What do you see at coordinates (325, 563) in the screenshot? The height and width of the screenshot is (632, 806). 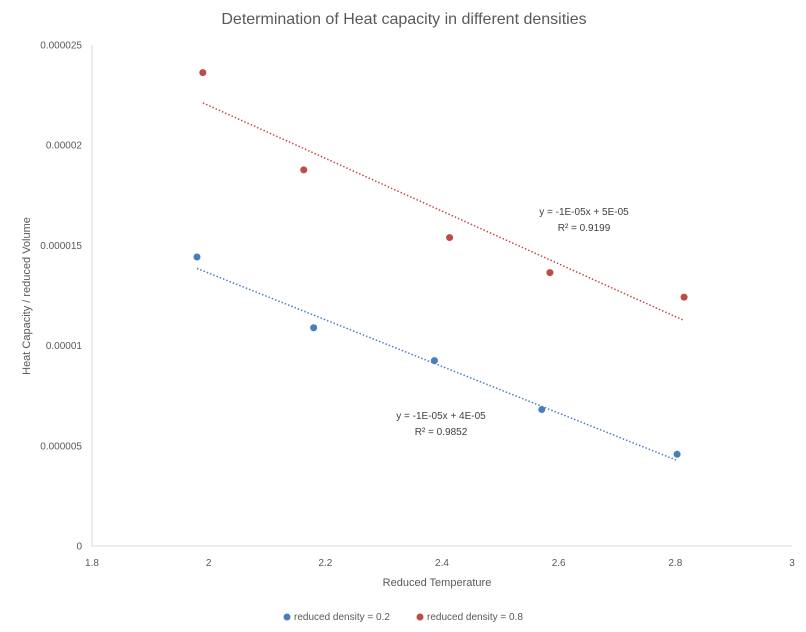 I see `x-tick-label: 2.2` at bounding box center [325, 563].